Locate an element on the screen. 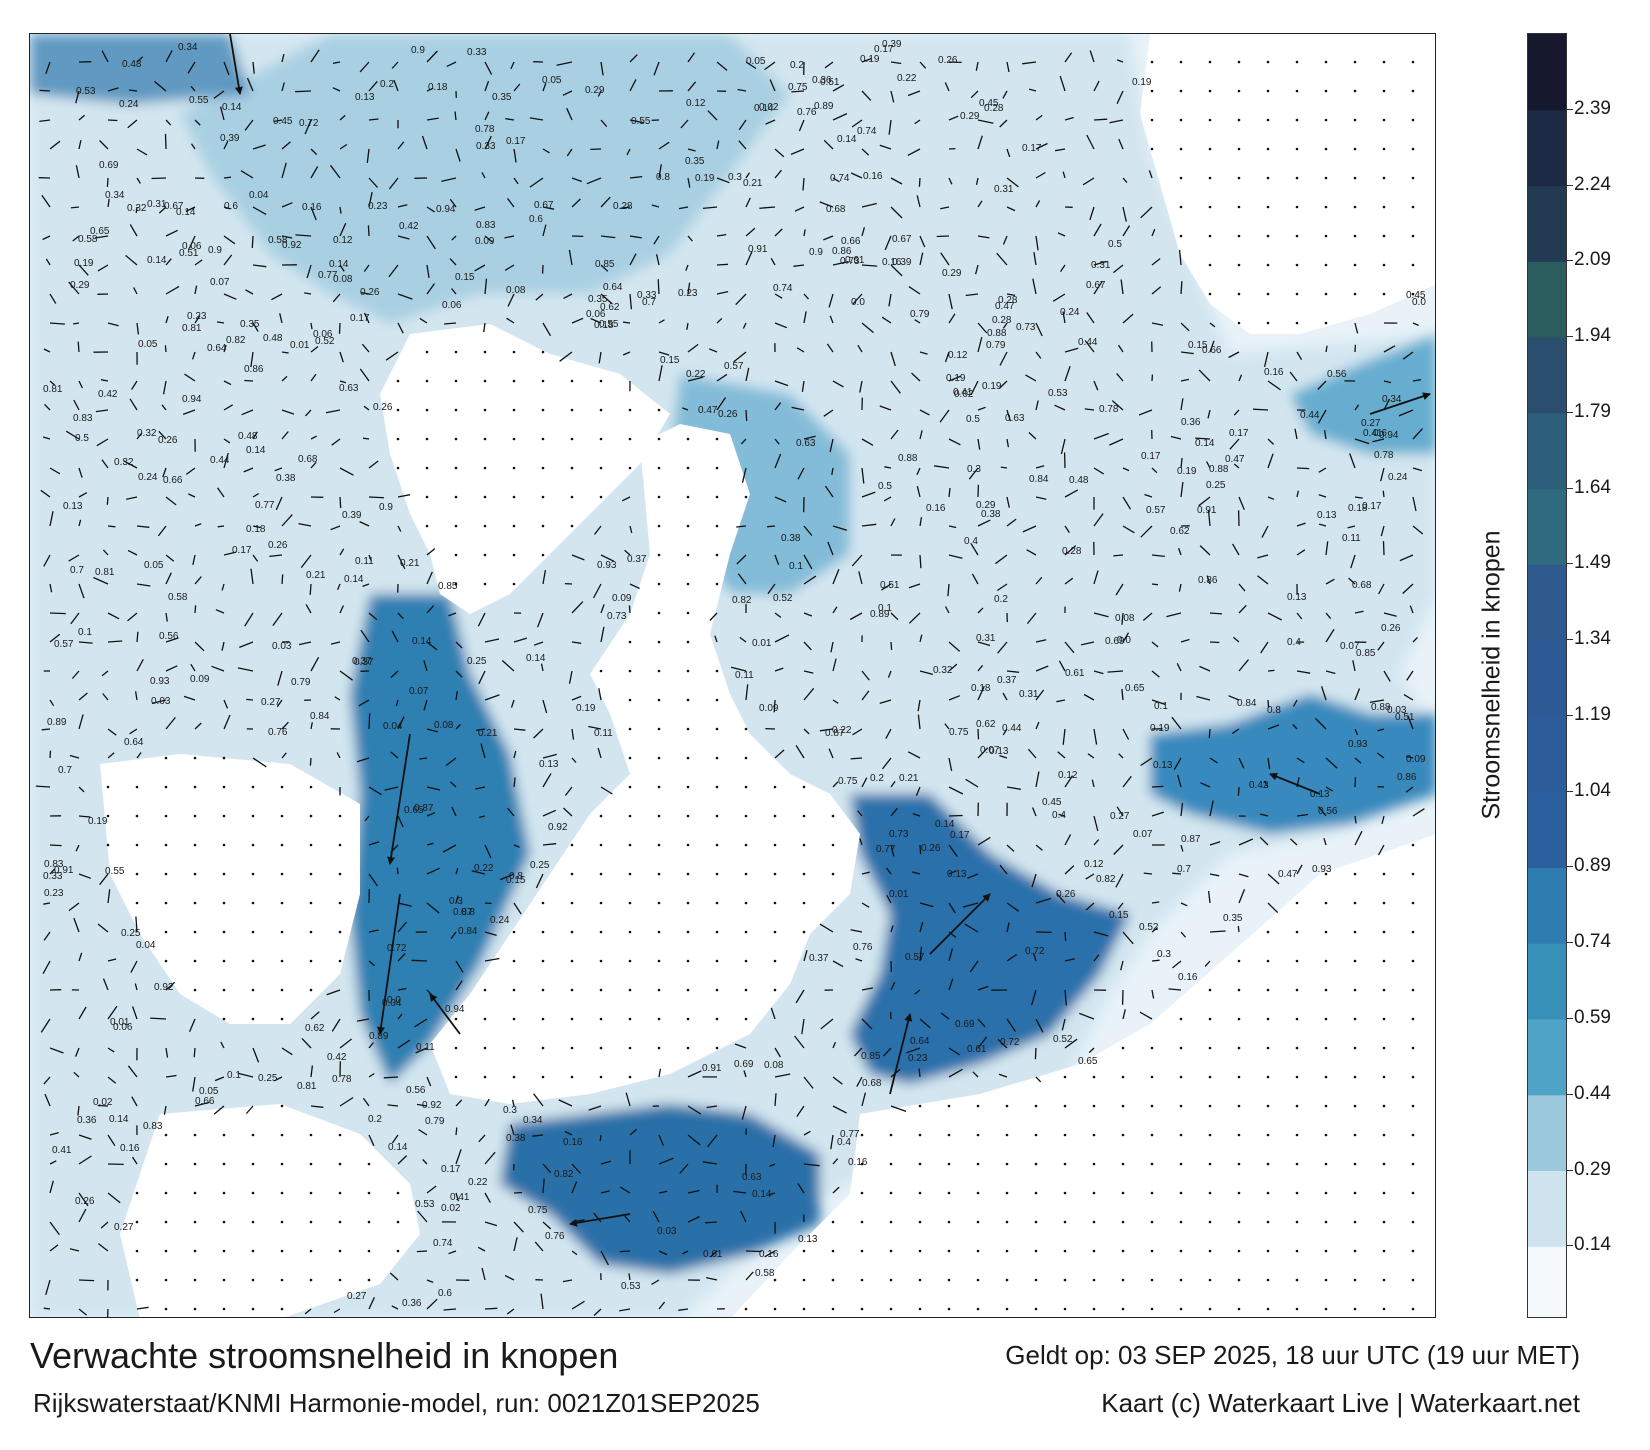 The height and width of the screenshot is (1450, 1650). speed-value-label: 0.81 is located at coordinates (307, 1086).